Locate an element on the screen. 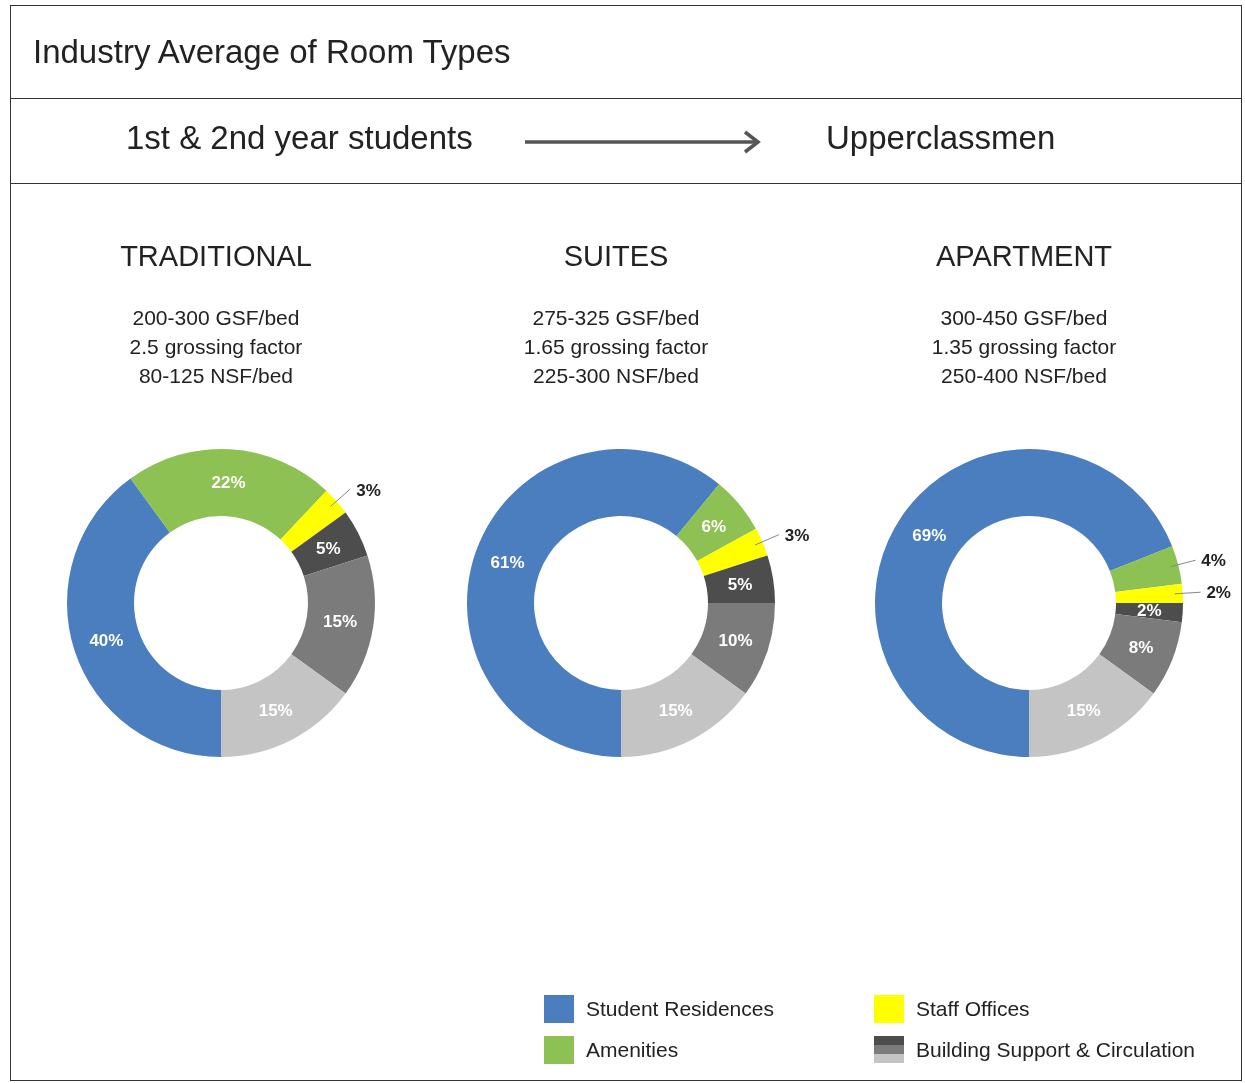  chart-subtitle: 275-325 GSF/bed 1.65 grossing factor 225-300 NSF/bed is located at coordinates (616, 347).